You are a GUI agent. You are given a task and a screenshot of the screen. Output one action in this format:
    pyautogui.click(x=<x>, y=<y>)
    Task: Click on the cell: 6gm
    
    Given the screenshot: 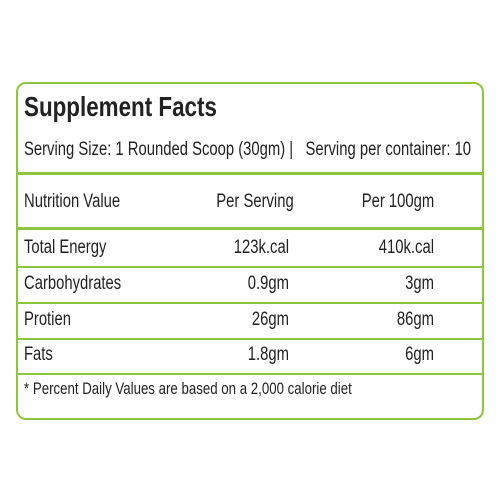 What is the action you would take?
    pyautogui.click(x=419, y=354)
    